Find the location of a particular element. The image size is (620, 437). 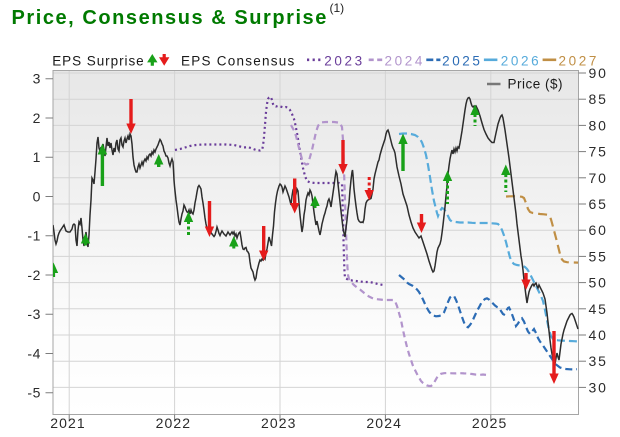

svg-text: -2 is located at coordinates (34, 275).